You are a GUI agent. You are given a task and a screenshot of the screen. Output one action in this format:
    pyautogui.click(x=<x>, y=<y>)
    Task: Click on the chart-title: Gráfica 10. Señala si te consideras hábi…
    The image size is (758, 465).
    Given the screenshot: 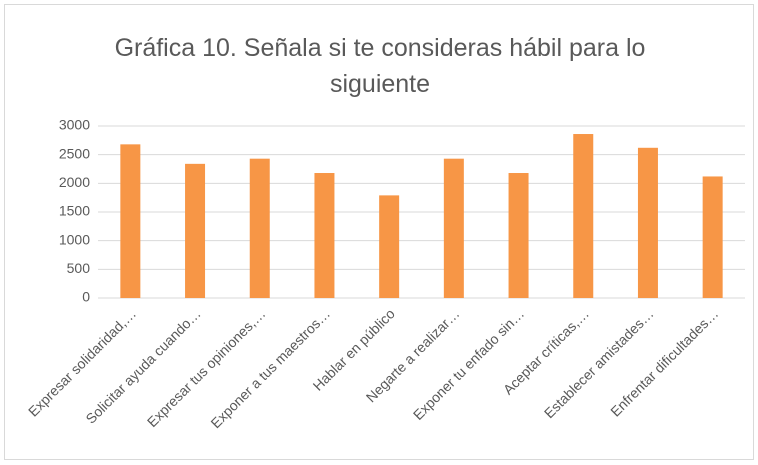 What is the action you would take?
    pyautogui.click(x=380, y=66)
    